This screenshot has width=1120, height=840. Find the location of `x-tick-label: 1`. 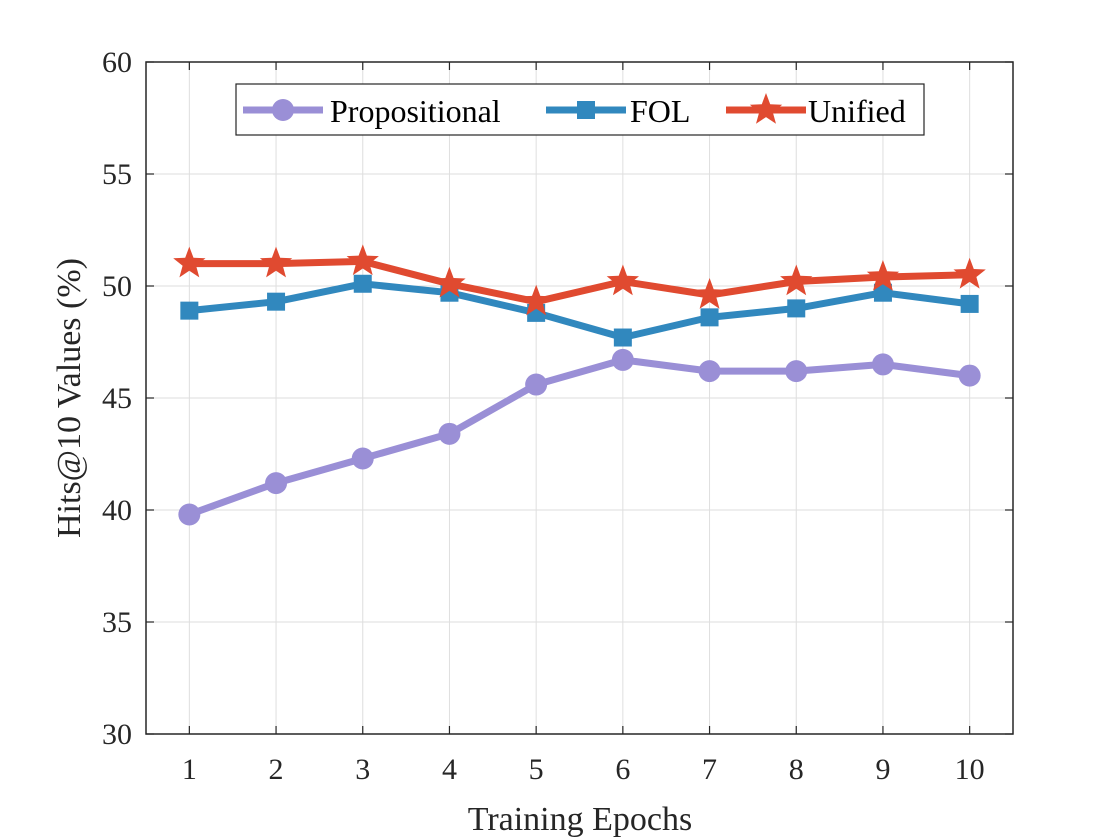

x-tick-label: 1 is located at coordinates (189, 769).